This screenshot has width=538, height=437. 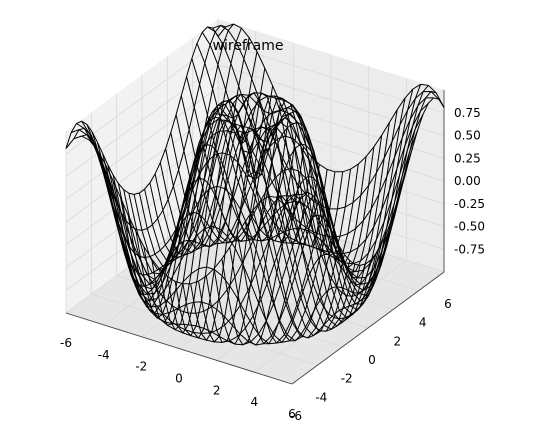 I want to click on y-tick-label: 2, so click(x=397, y=341).